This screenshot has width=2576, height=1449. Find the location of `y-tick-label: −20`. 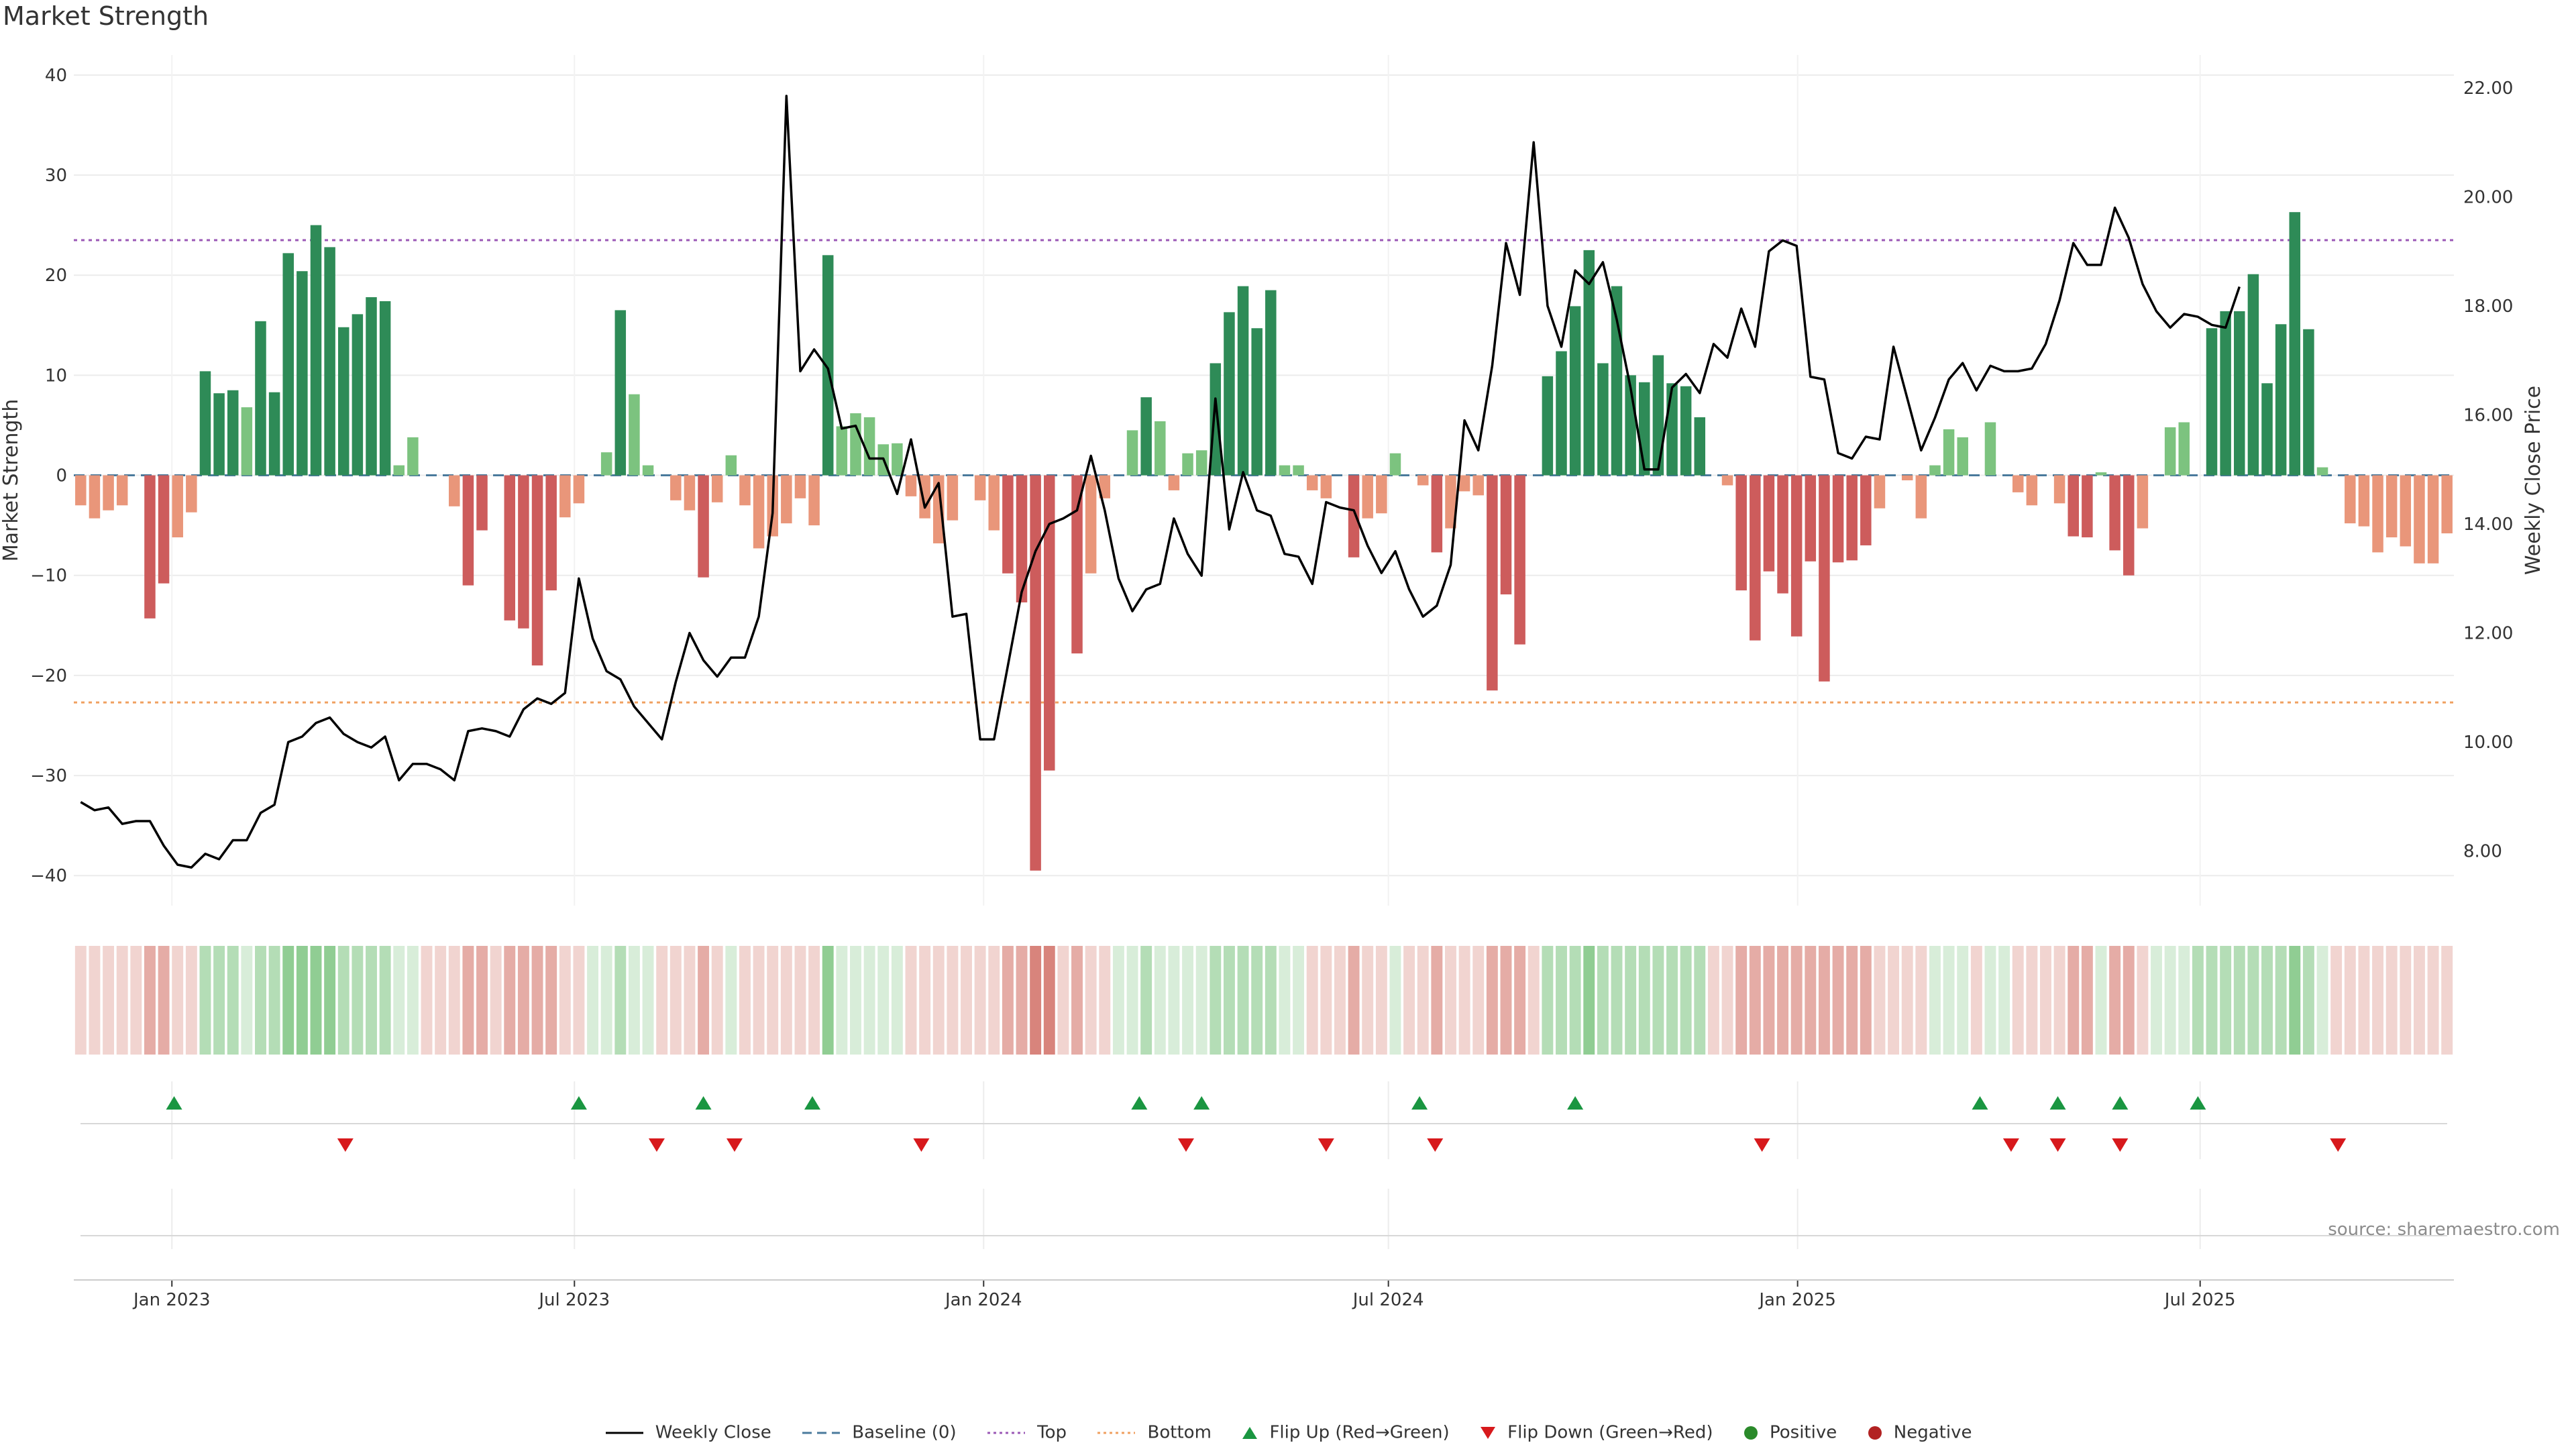

y-tick-label: −20 is located at coordinates (48, 676).